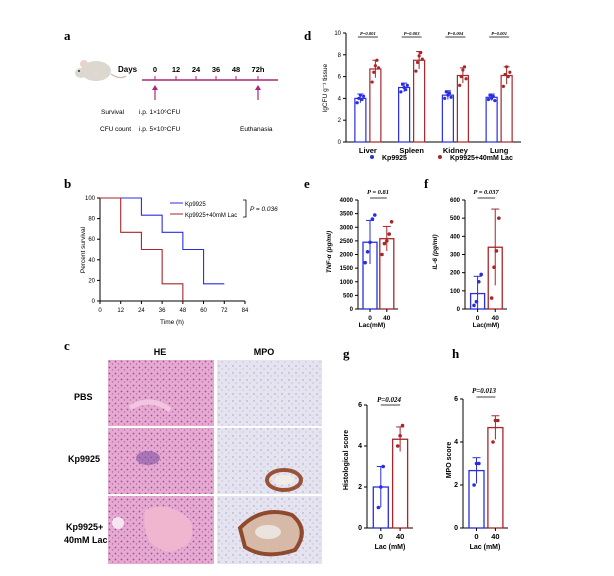 Image resolution: width=614 pixels, height=576 pixels. I want to click on mpo-y-label: MPO score, so click(449, 460).